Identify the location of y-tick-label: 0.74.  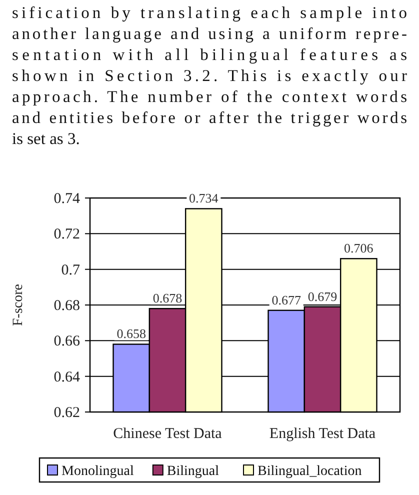
(67, 199).